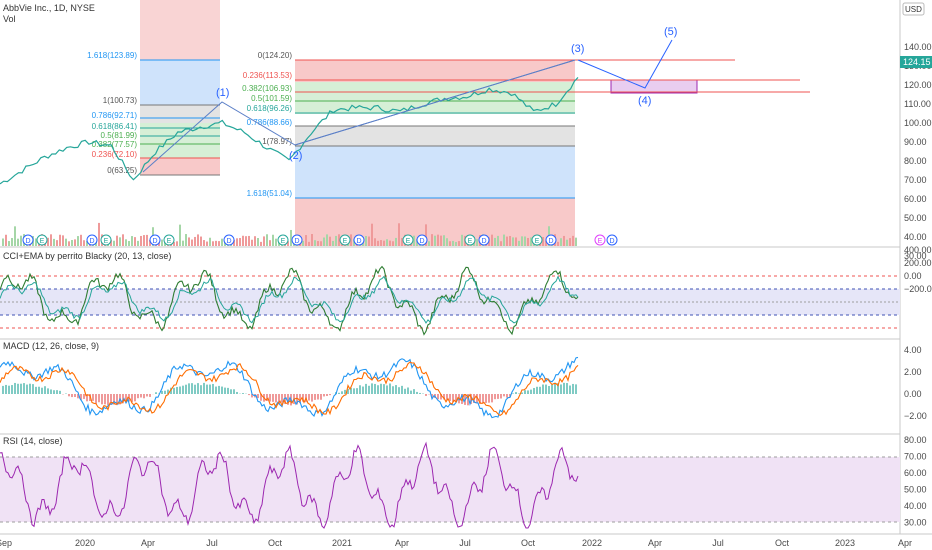  I want to click on macd-tick-label: 4.00, so click(913, 350).